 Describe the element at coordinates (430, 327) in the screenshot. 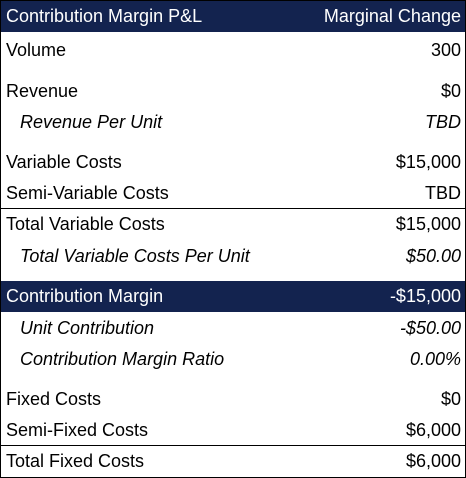

I see `row-value: -$50.00` at that location.